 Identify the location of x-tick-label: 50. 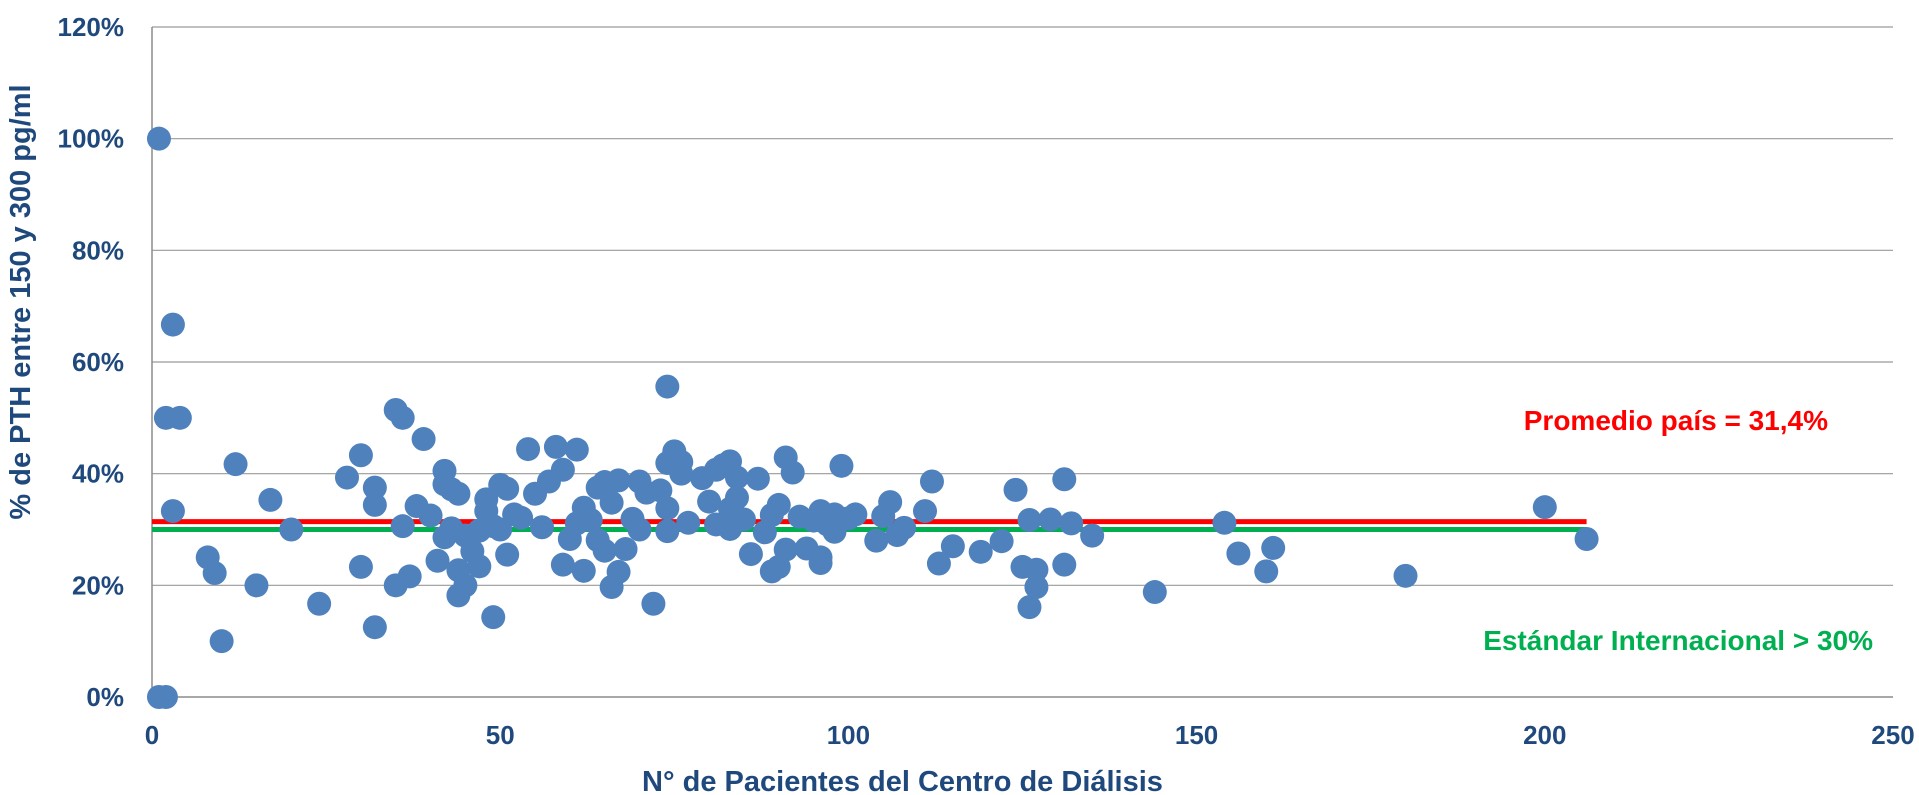
(500, 735).